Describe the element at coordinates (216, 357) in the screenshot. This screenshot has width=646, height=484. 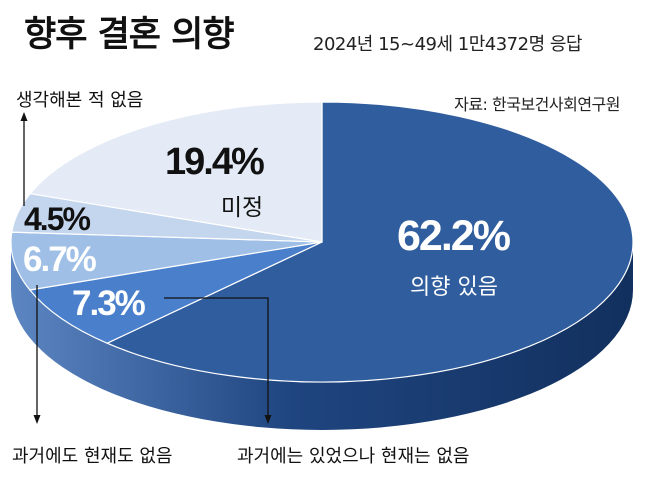
I see `leader-line-past-only` at that location.